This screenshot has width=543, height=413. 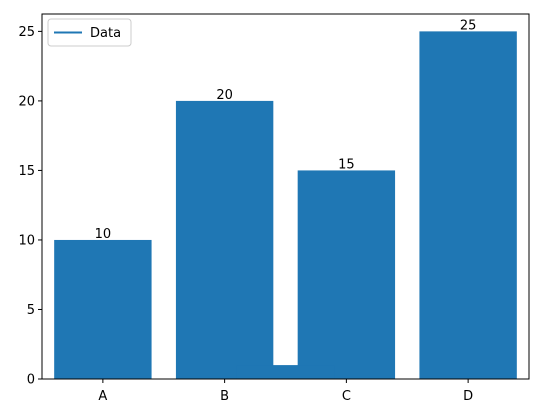 What do you see at coordinates (468, 25) in the screenshot?
I see `data-label-d: 25` at bounding box center [468, 25].